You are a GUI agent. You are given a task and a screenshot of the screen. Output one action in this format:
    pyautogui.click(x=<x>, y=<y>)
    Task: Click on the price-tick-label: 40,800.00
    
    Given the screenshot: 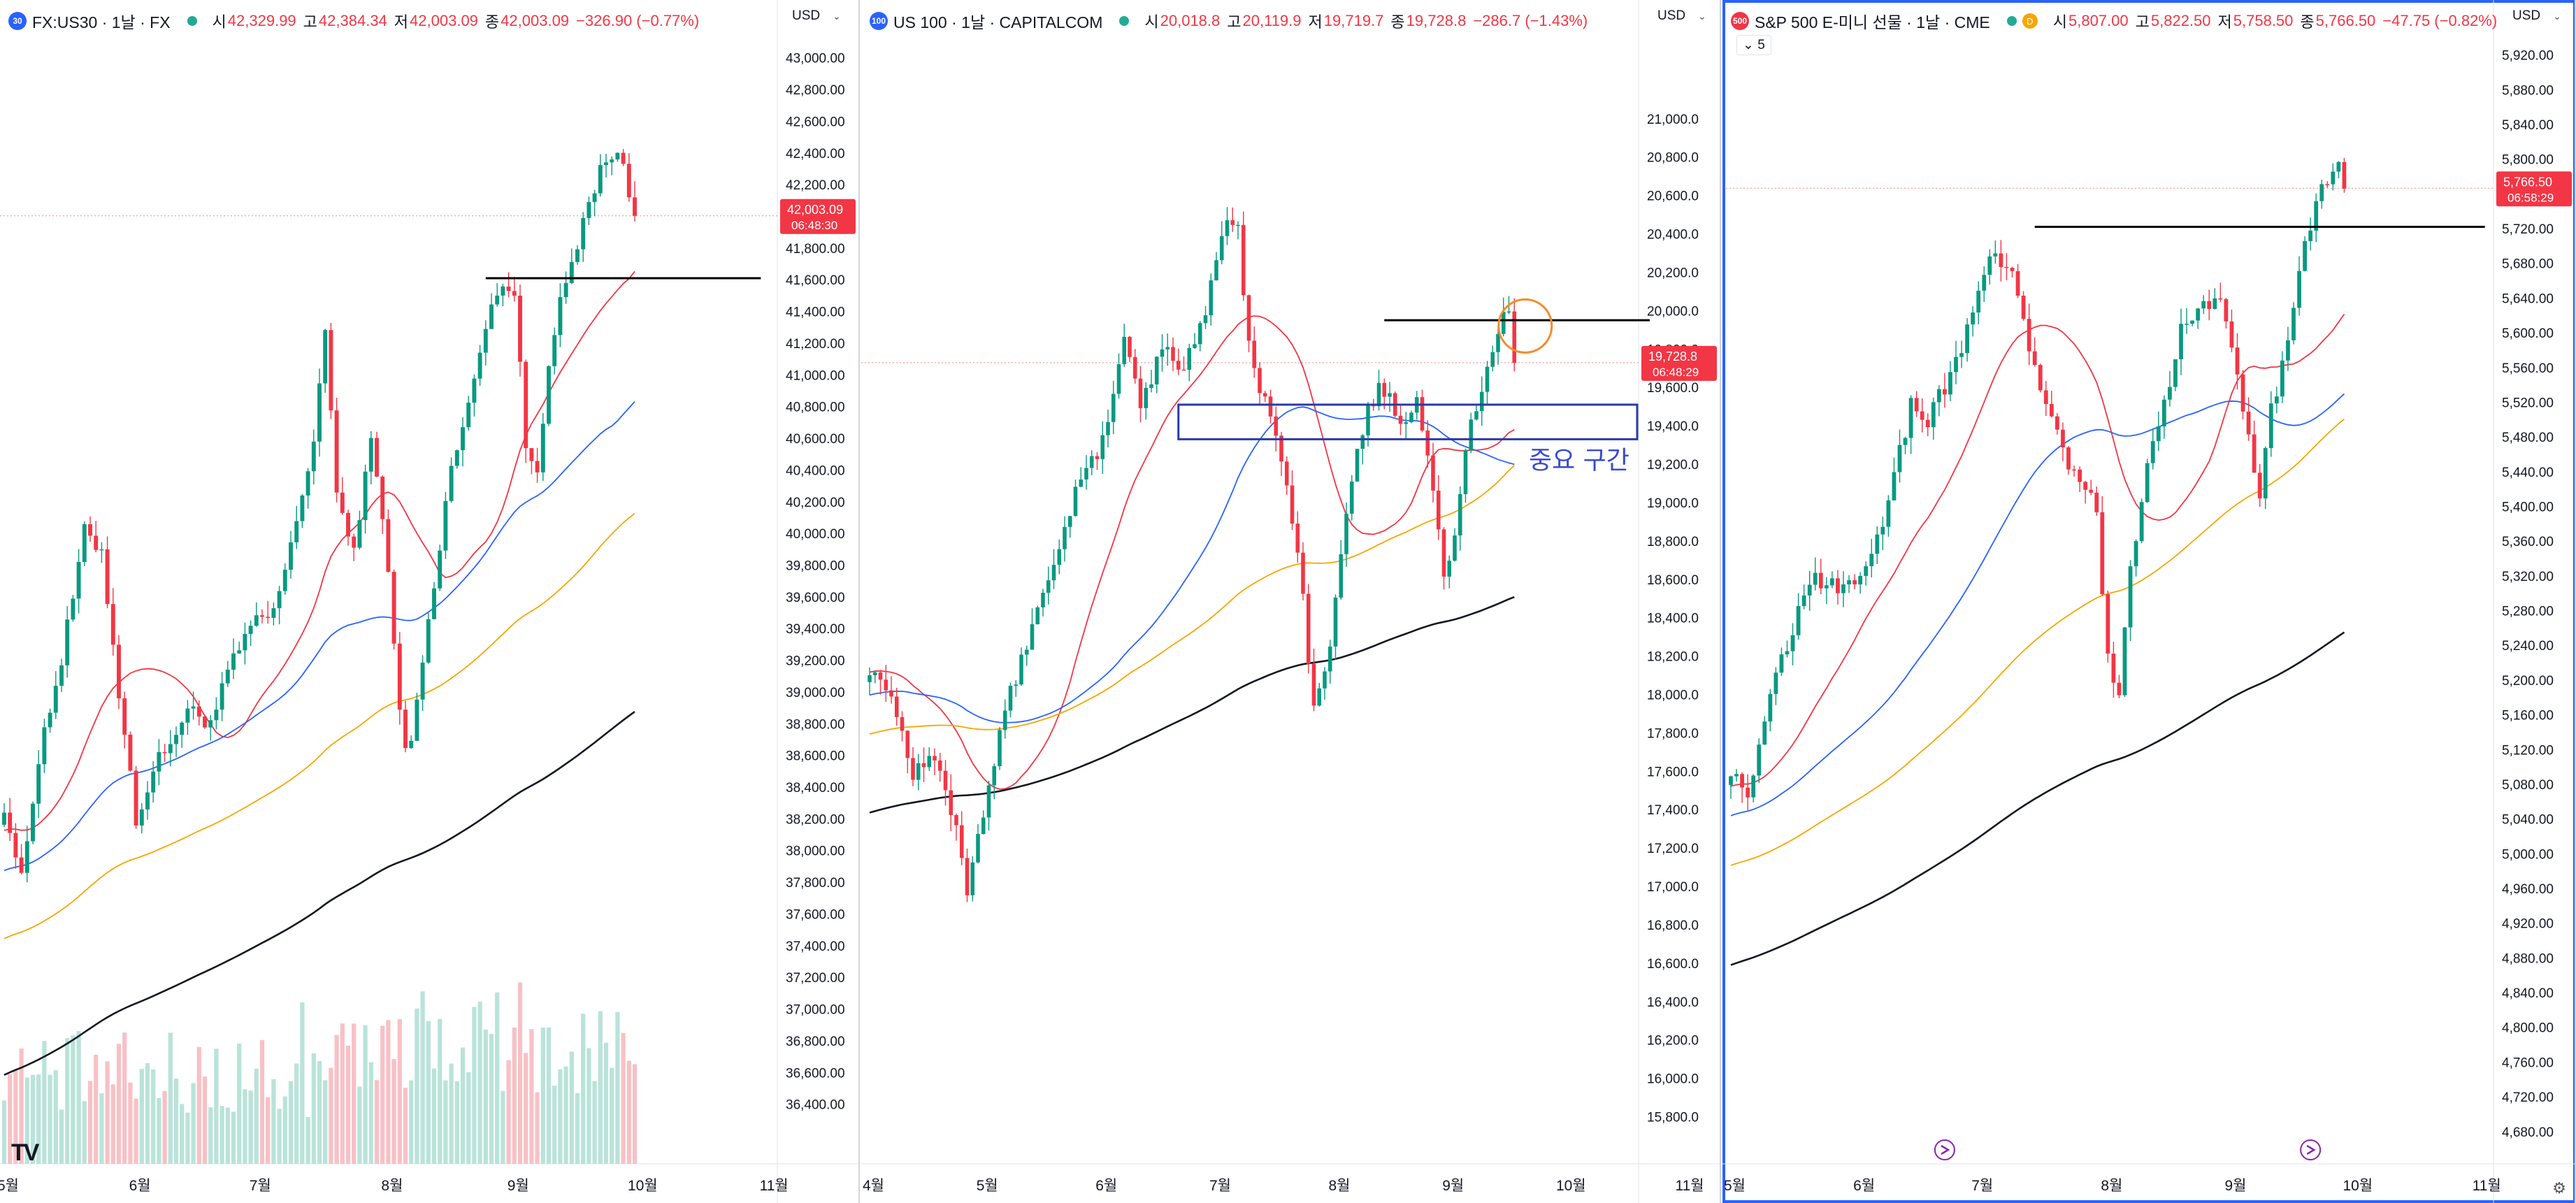 What is the action you would take?
    pyautogui.click(x=815, y=408)
    